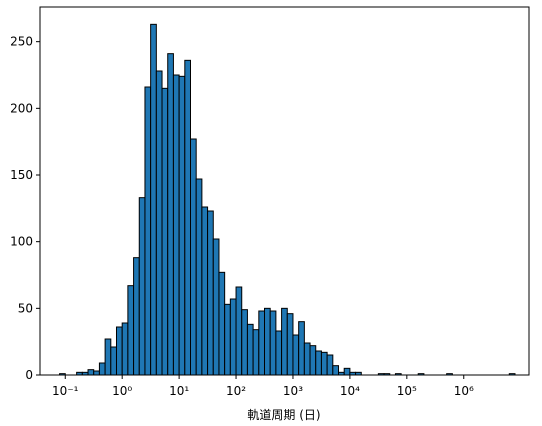 The image size is (542, 426). What do you see at coordinates (21, 108) in the screenshot?
I see `y-tick-label: 200` at bounding box center [21, 108].